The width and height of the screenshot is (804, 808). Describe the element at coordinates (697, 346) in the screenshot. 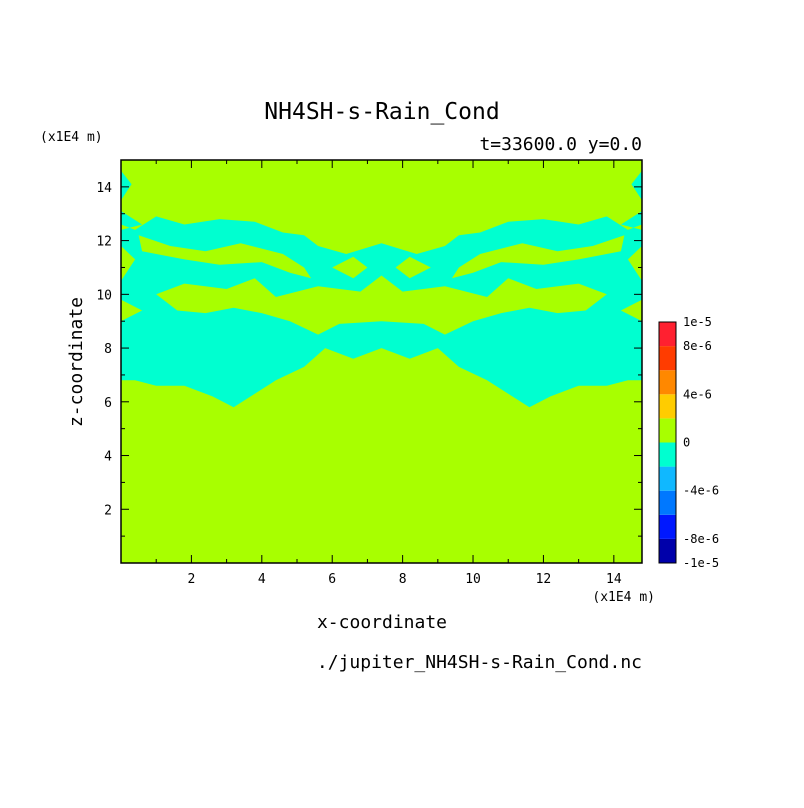

I see `colorbar-label-1: 8e-6` at that location.